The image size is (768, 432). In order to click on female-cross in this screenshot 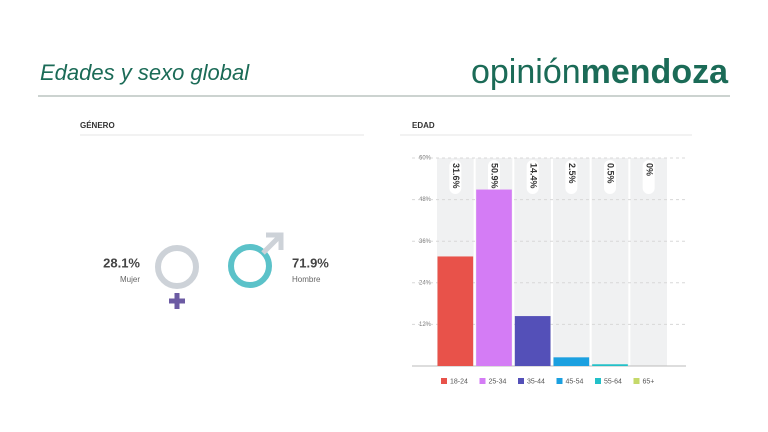, I will do `click(177, 301)`.